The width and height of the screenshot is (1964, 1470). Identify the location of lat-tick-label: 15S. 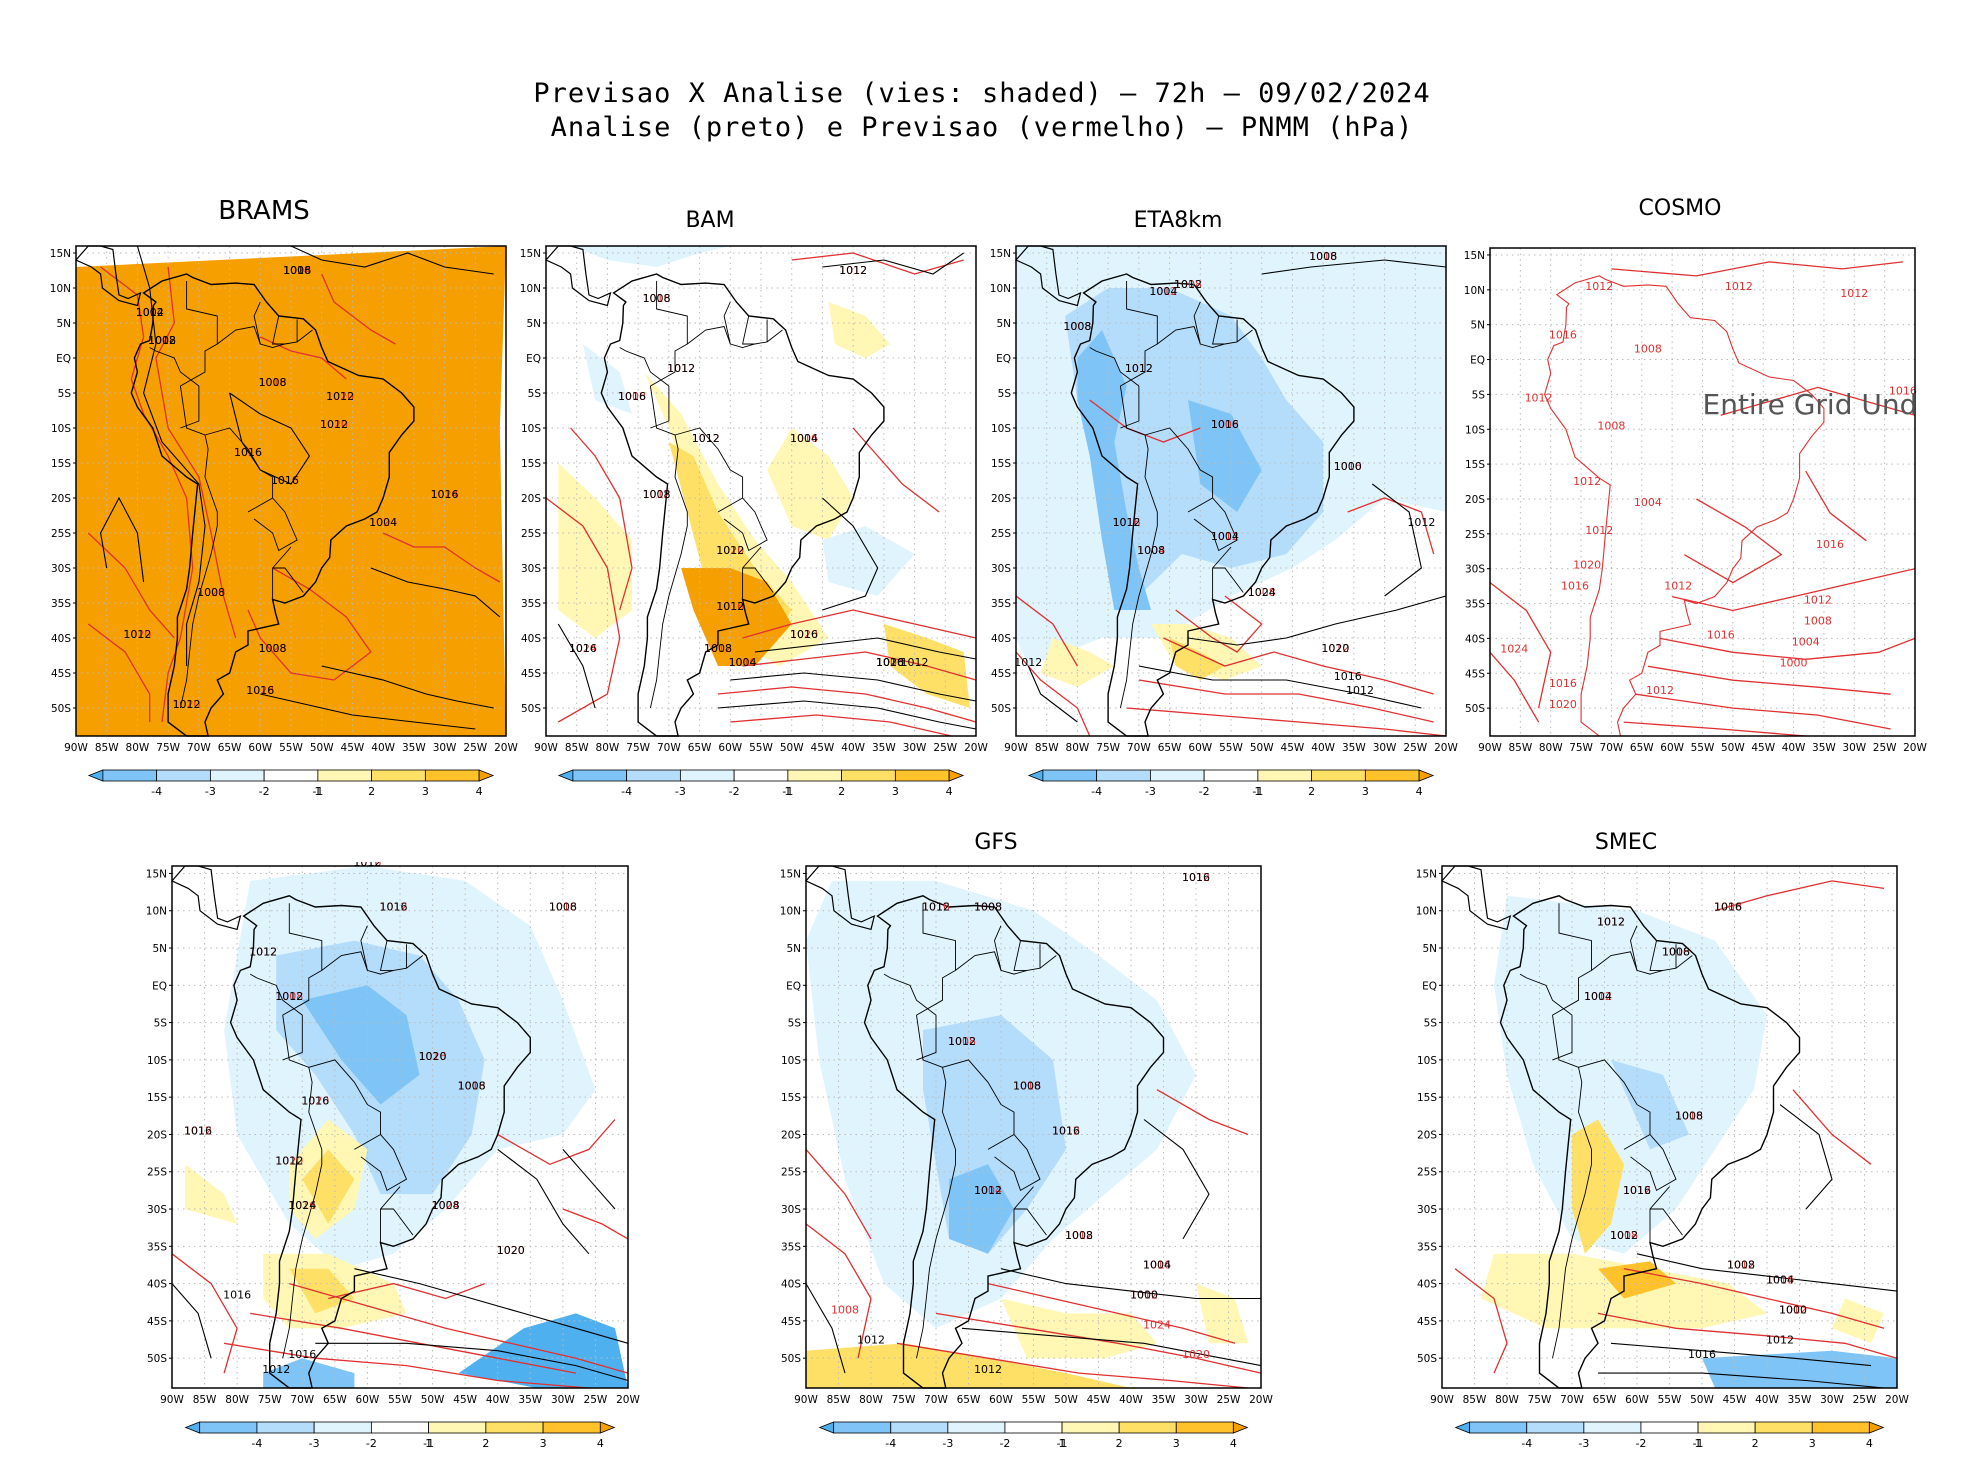
(157, 1098).